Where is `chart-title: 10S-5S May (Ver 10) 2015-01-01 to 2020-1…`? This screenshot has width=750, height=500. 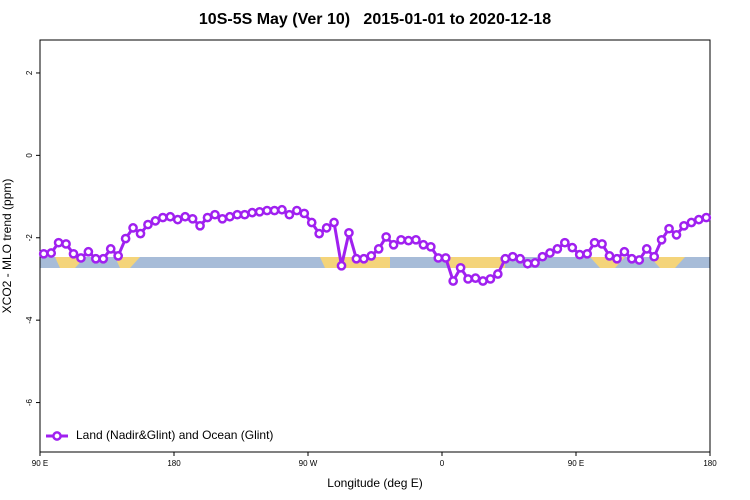 chart-title: 10S-5S May (Ver 10) 2015-01-01 to 2020-1… is located at coordinates (375, 19).